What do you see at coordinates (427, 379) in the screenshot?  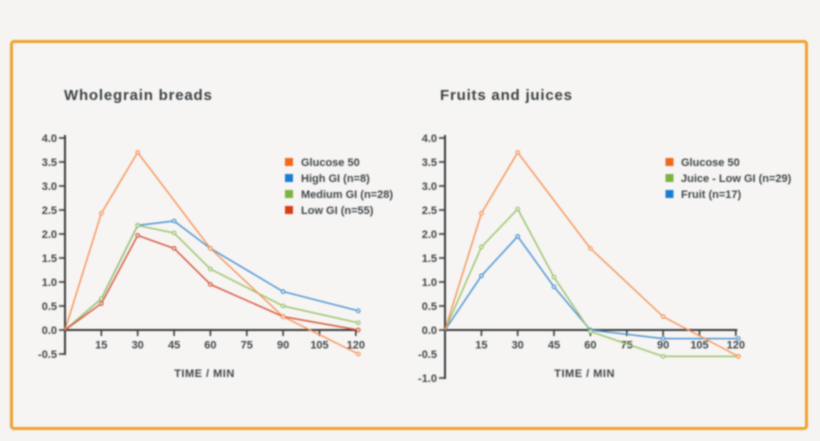 I see `svg-text: -1.0` at bounding box center [427, 379].